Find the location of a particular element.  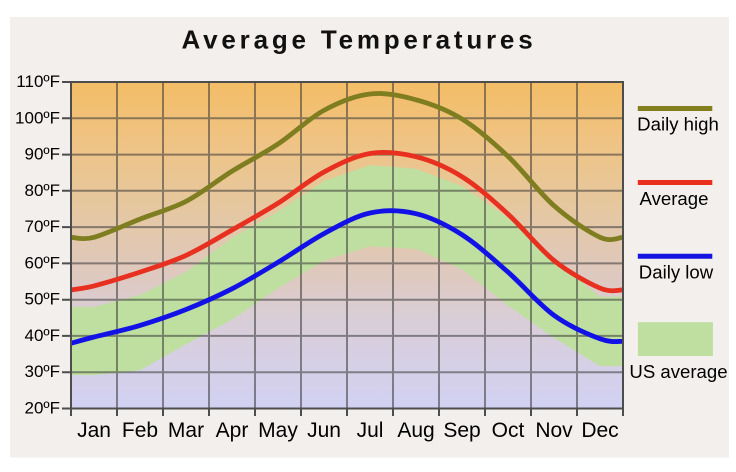

svg-text: Nov is located at coordinates (554, 430).